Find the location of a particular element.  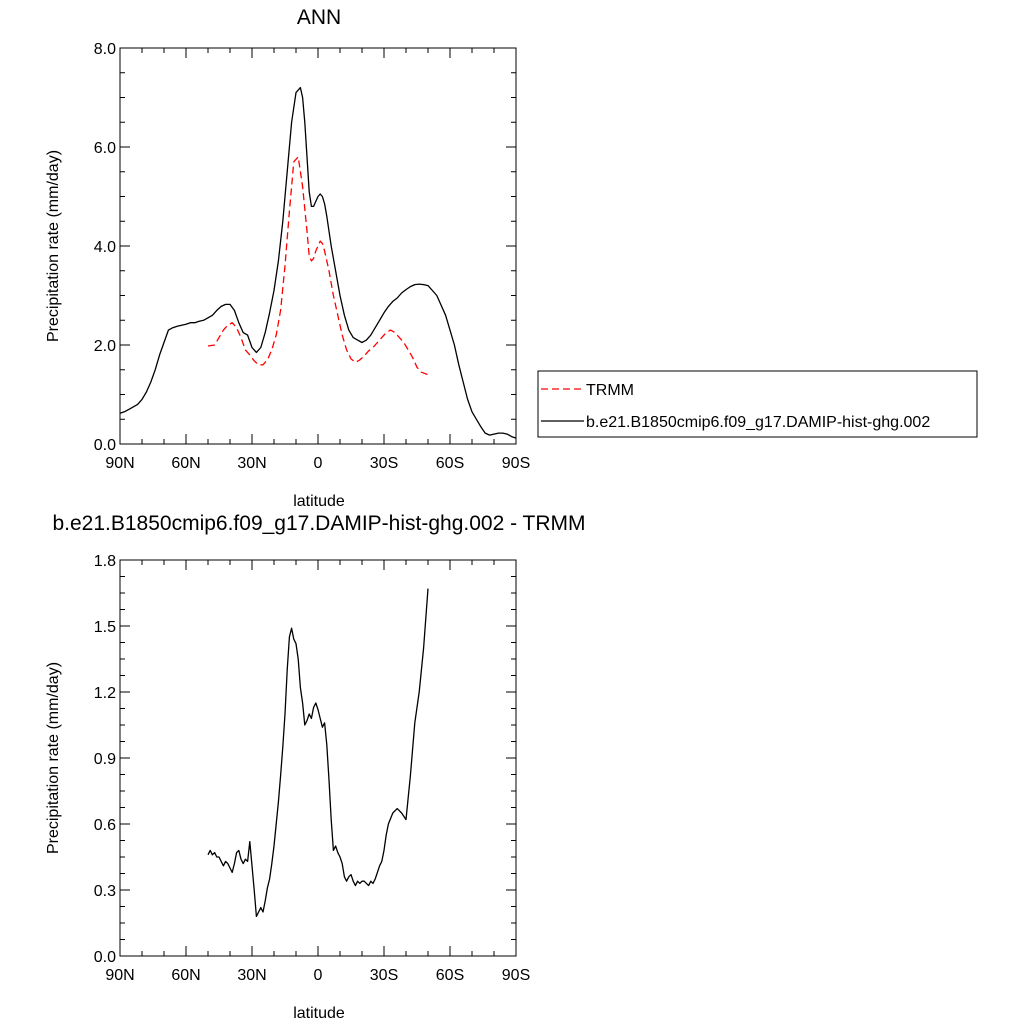

series-line-trmm is located at coordinates (318, 266).